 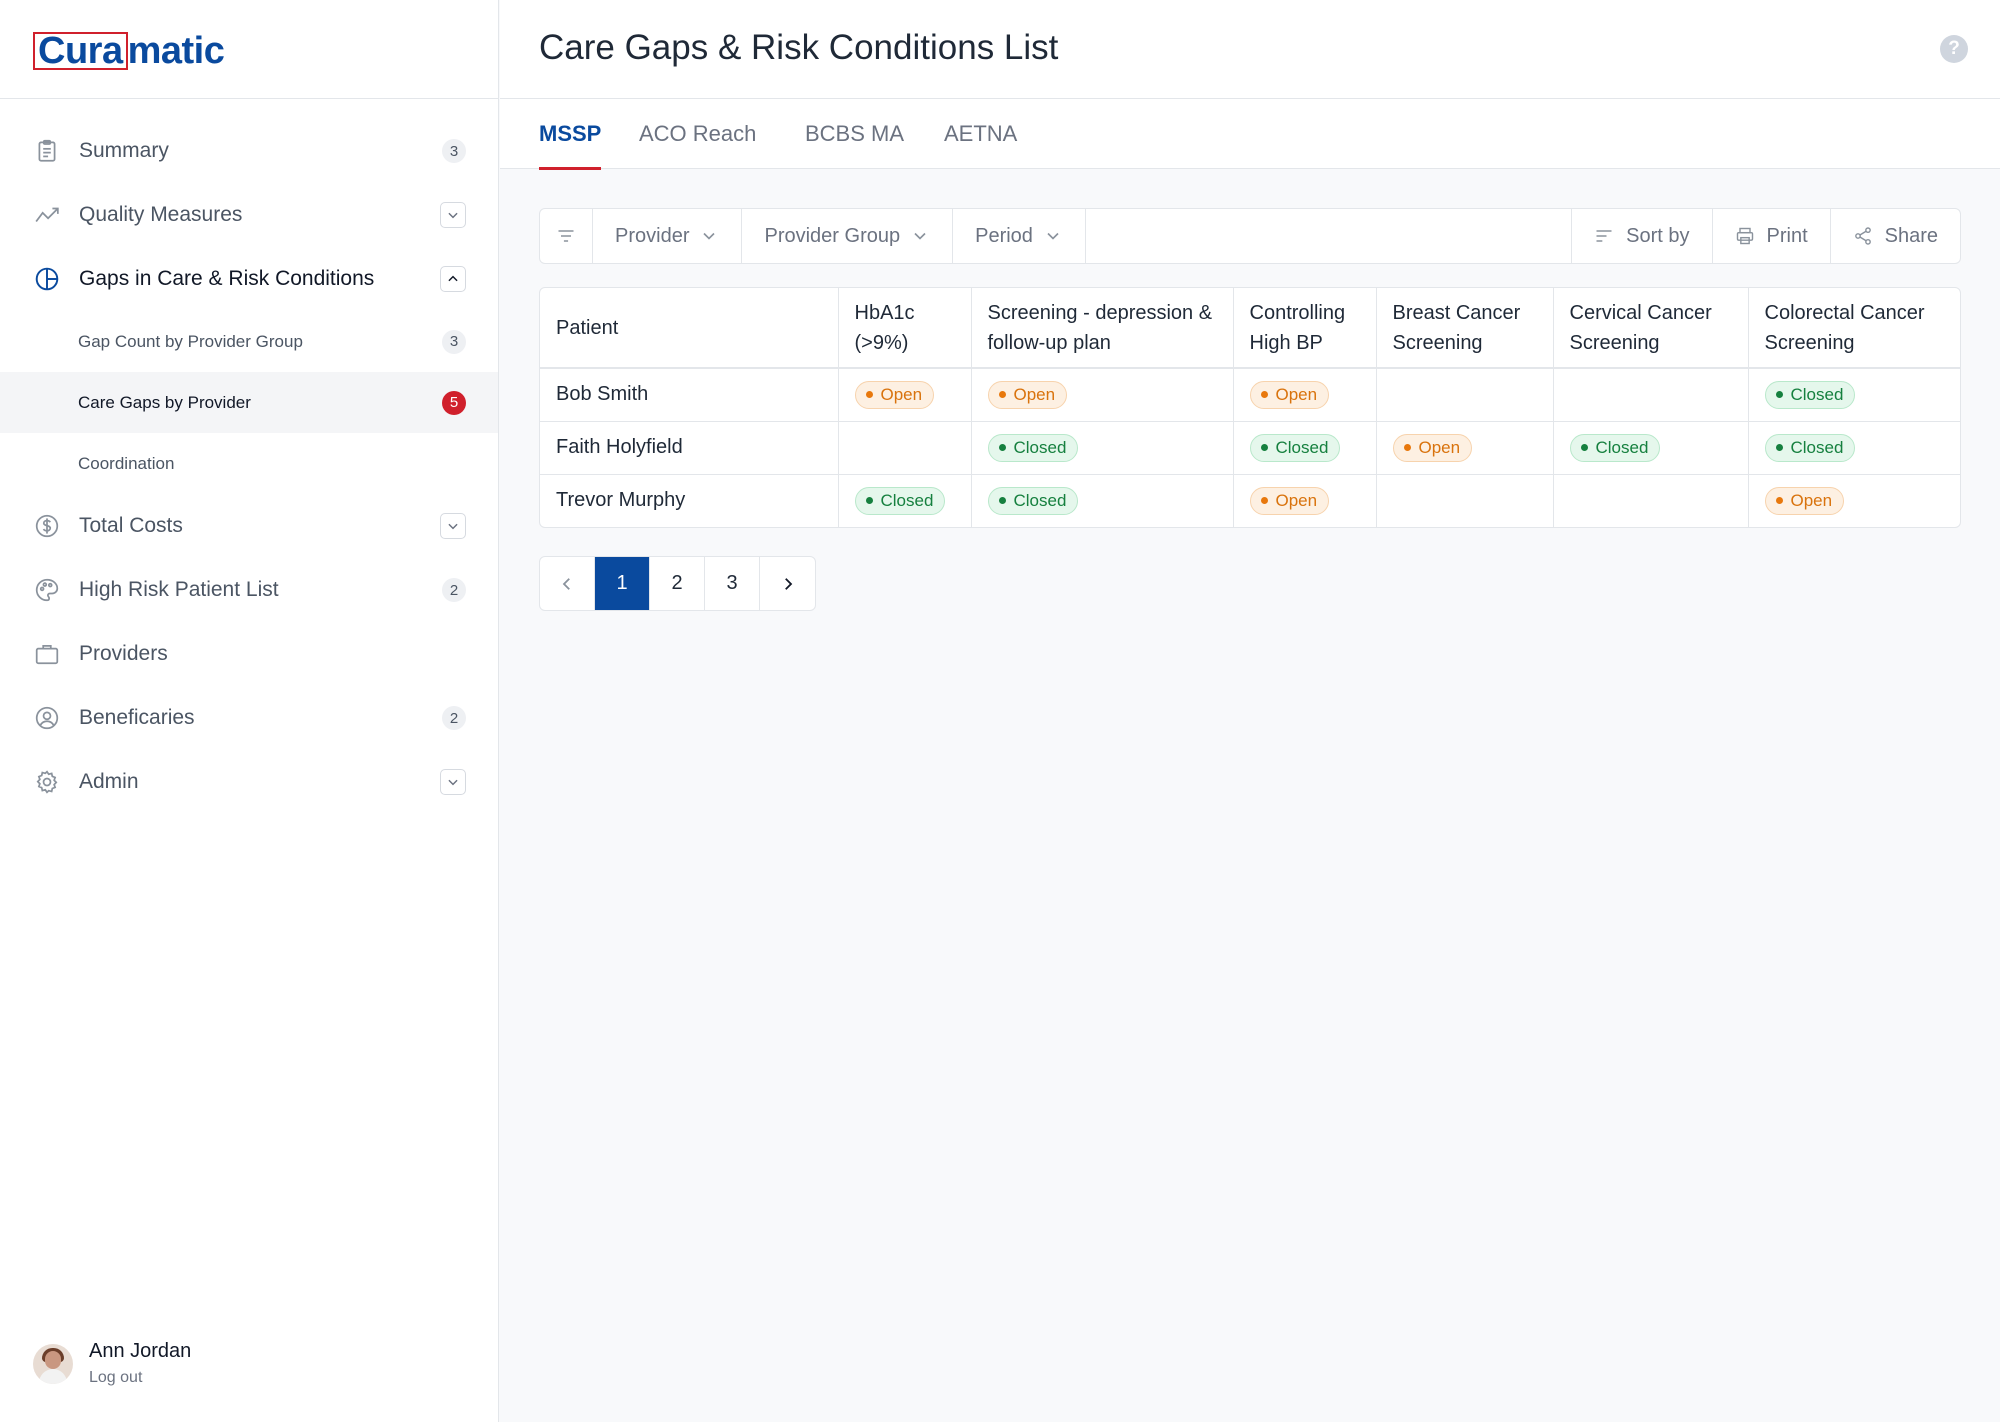 What do you see at coordinates (689, 394) in the screenshot?
I see `patient-name-cell: Bob Smith` at bounding box center [689, 394].